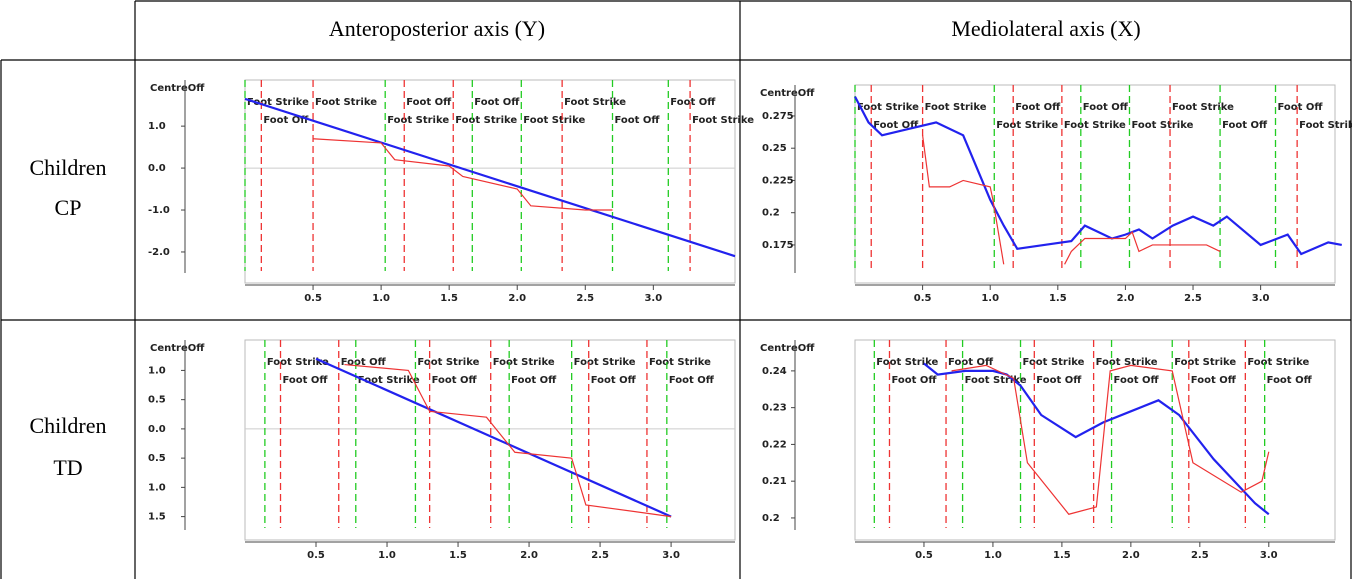 Image resolution: width=1352 pixels, height=579 pixels. I want to click on y-tick-label: 0.175, so click(778, 245).